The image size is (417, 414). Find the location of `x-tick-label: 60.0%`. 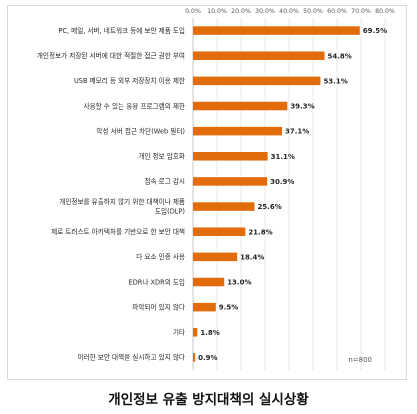

x-tick-label: 60.0% is located at coordinates (337, 11).